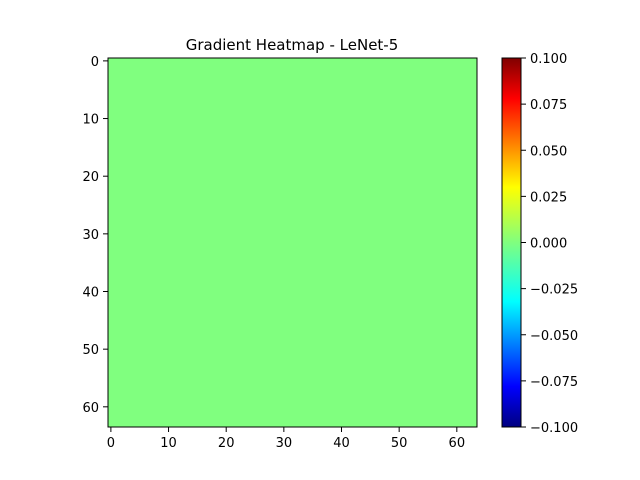 This screenshot has width=640, height=480. Describe the element at coordinates (548, 105) in the screenshot. I see `colorbar-tick-label: 0.075` at that location.